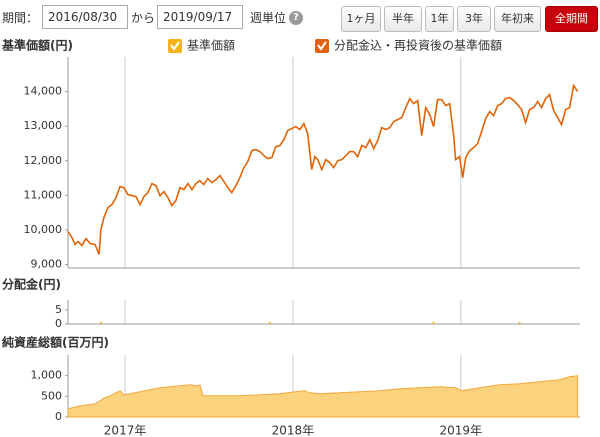  I want to click on range-button: 1年, so click(439, 19).